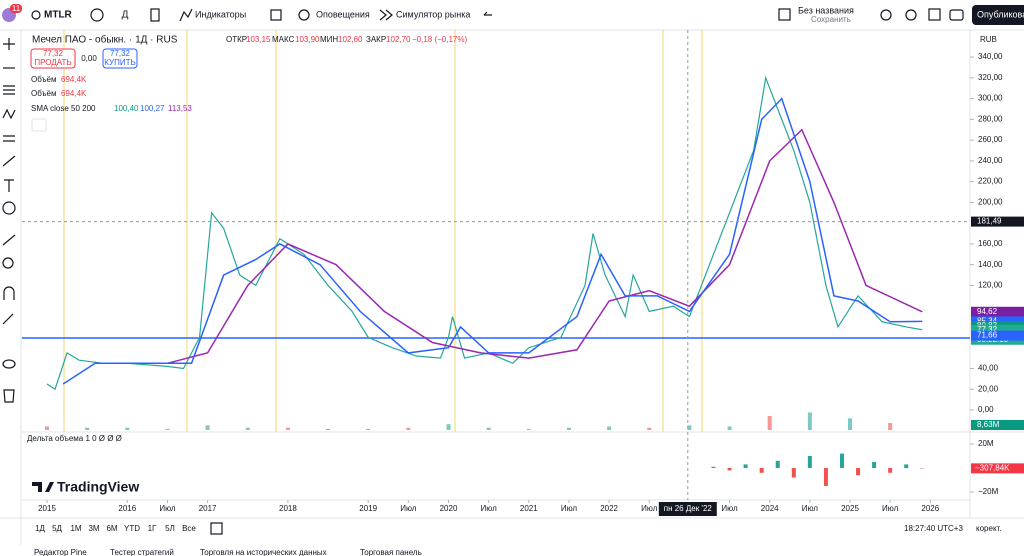 The image size is (1024, 556). Describe the element at coordinates (934, 14) in the screenshot. I see `fullscreen` at that location.